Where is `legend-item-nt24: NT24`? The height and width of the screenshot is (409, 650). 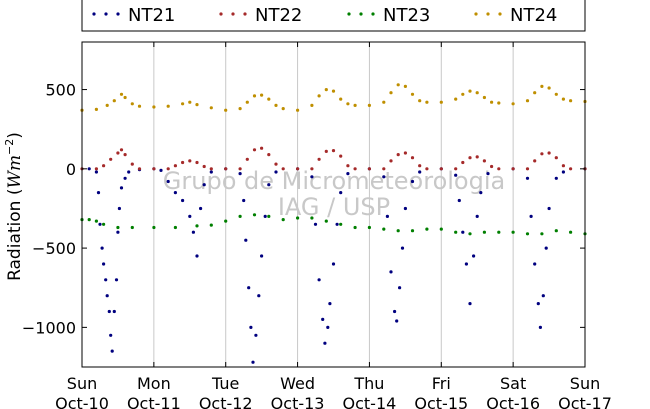
legend-item-nt24: NT24 is located at coordinates (515, 15).